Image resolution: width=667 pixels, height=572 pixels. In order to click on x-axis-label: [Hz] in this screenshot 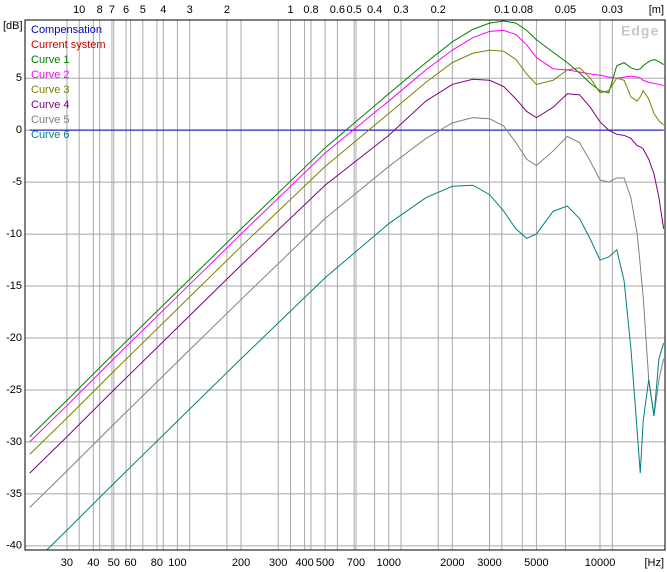, I will do `click(654, 563)`.